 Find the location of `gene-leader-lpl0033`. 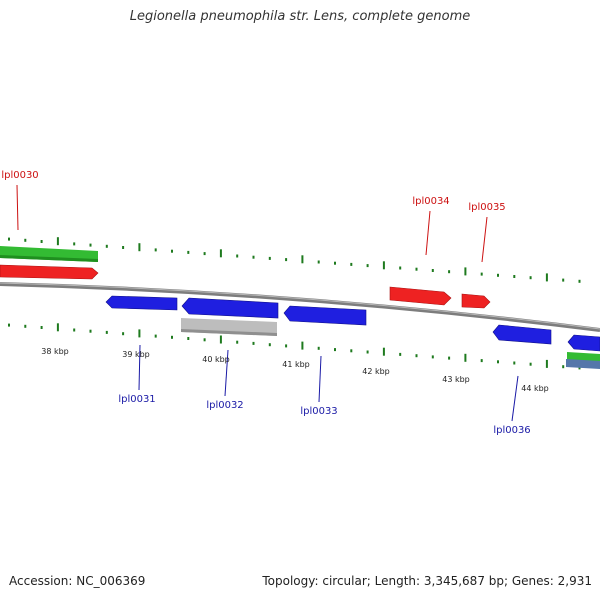

gene-leader-lpl0033 is located at coordinates (320, 379).